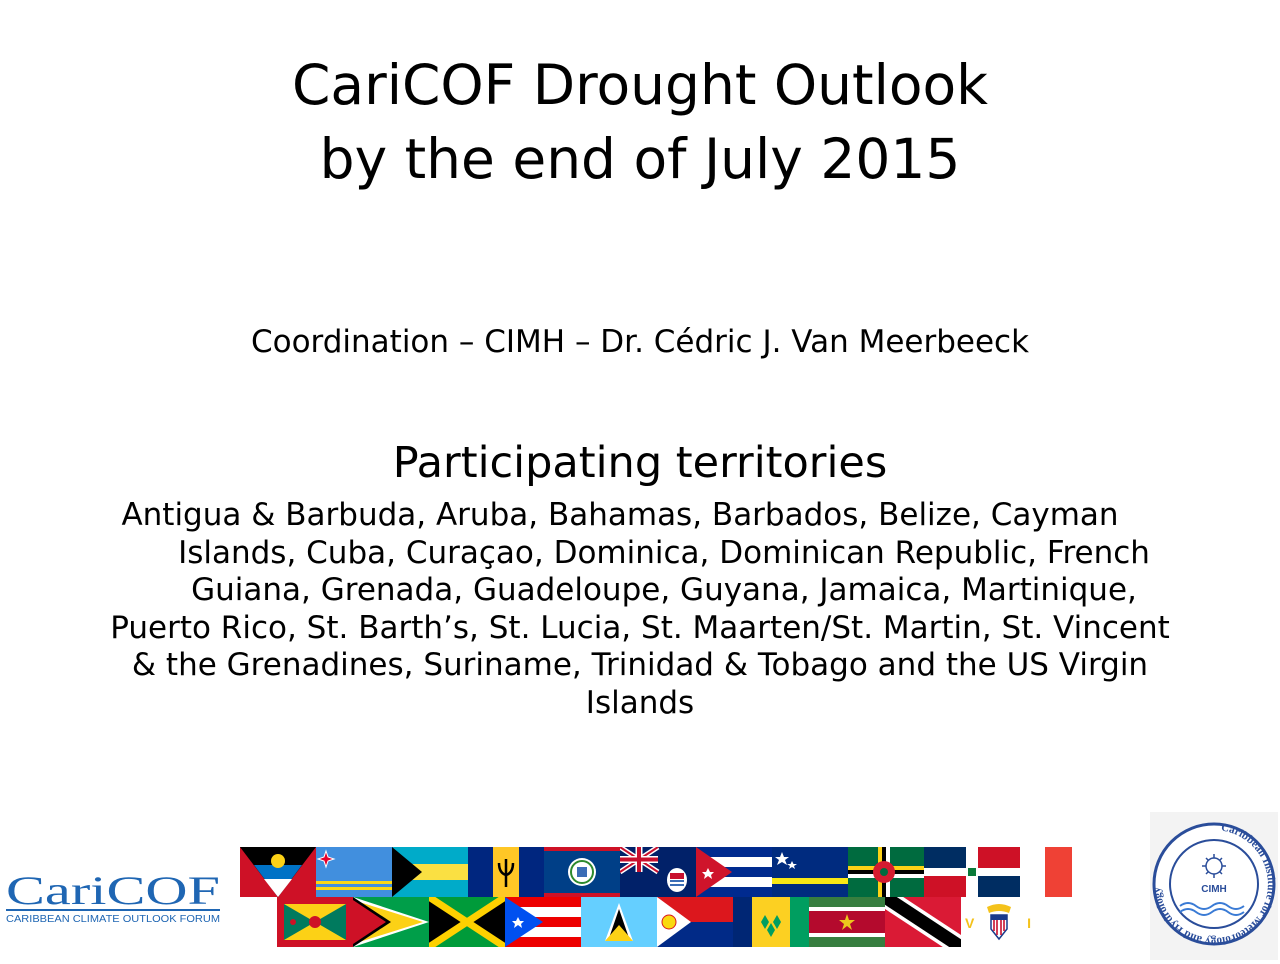 Image resolution: width=1280 pixels, height=964 pixels. I want to click on barbados-flag, so click(506, 872).